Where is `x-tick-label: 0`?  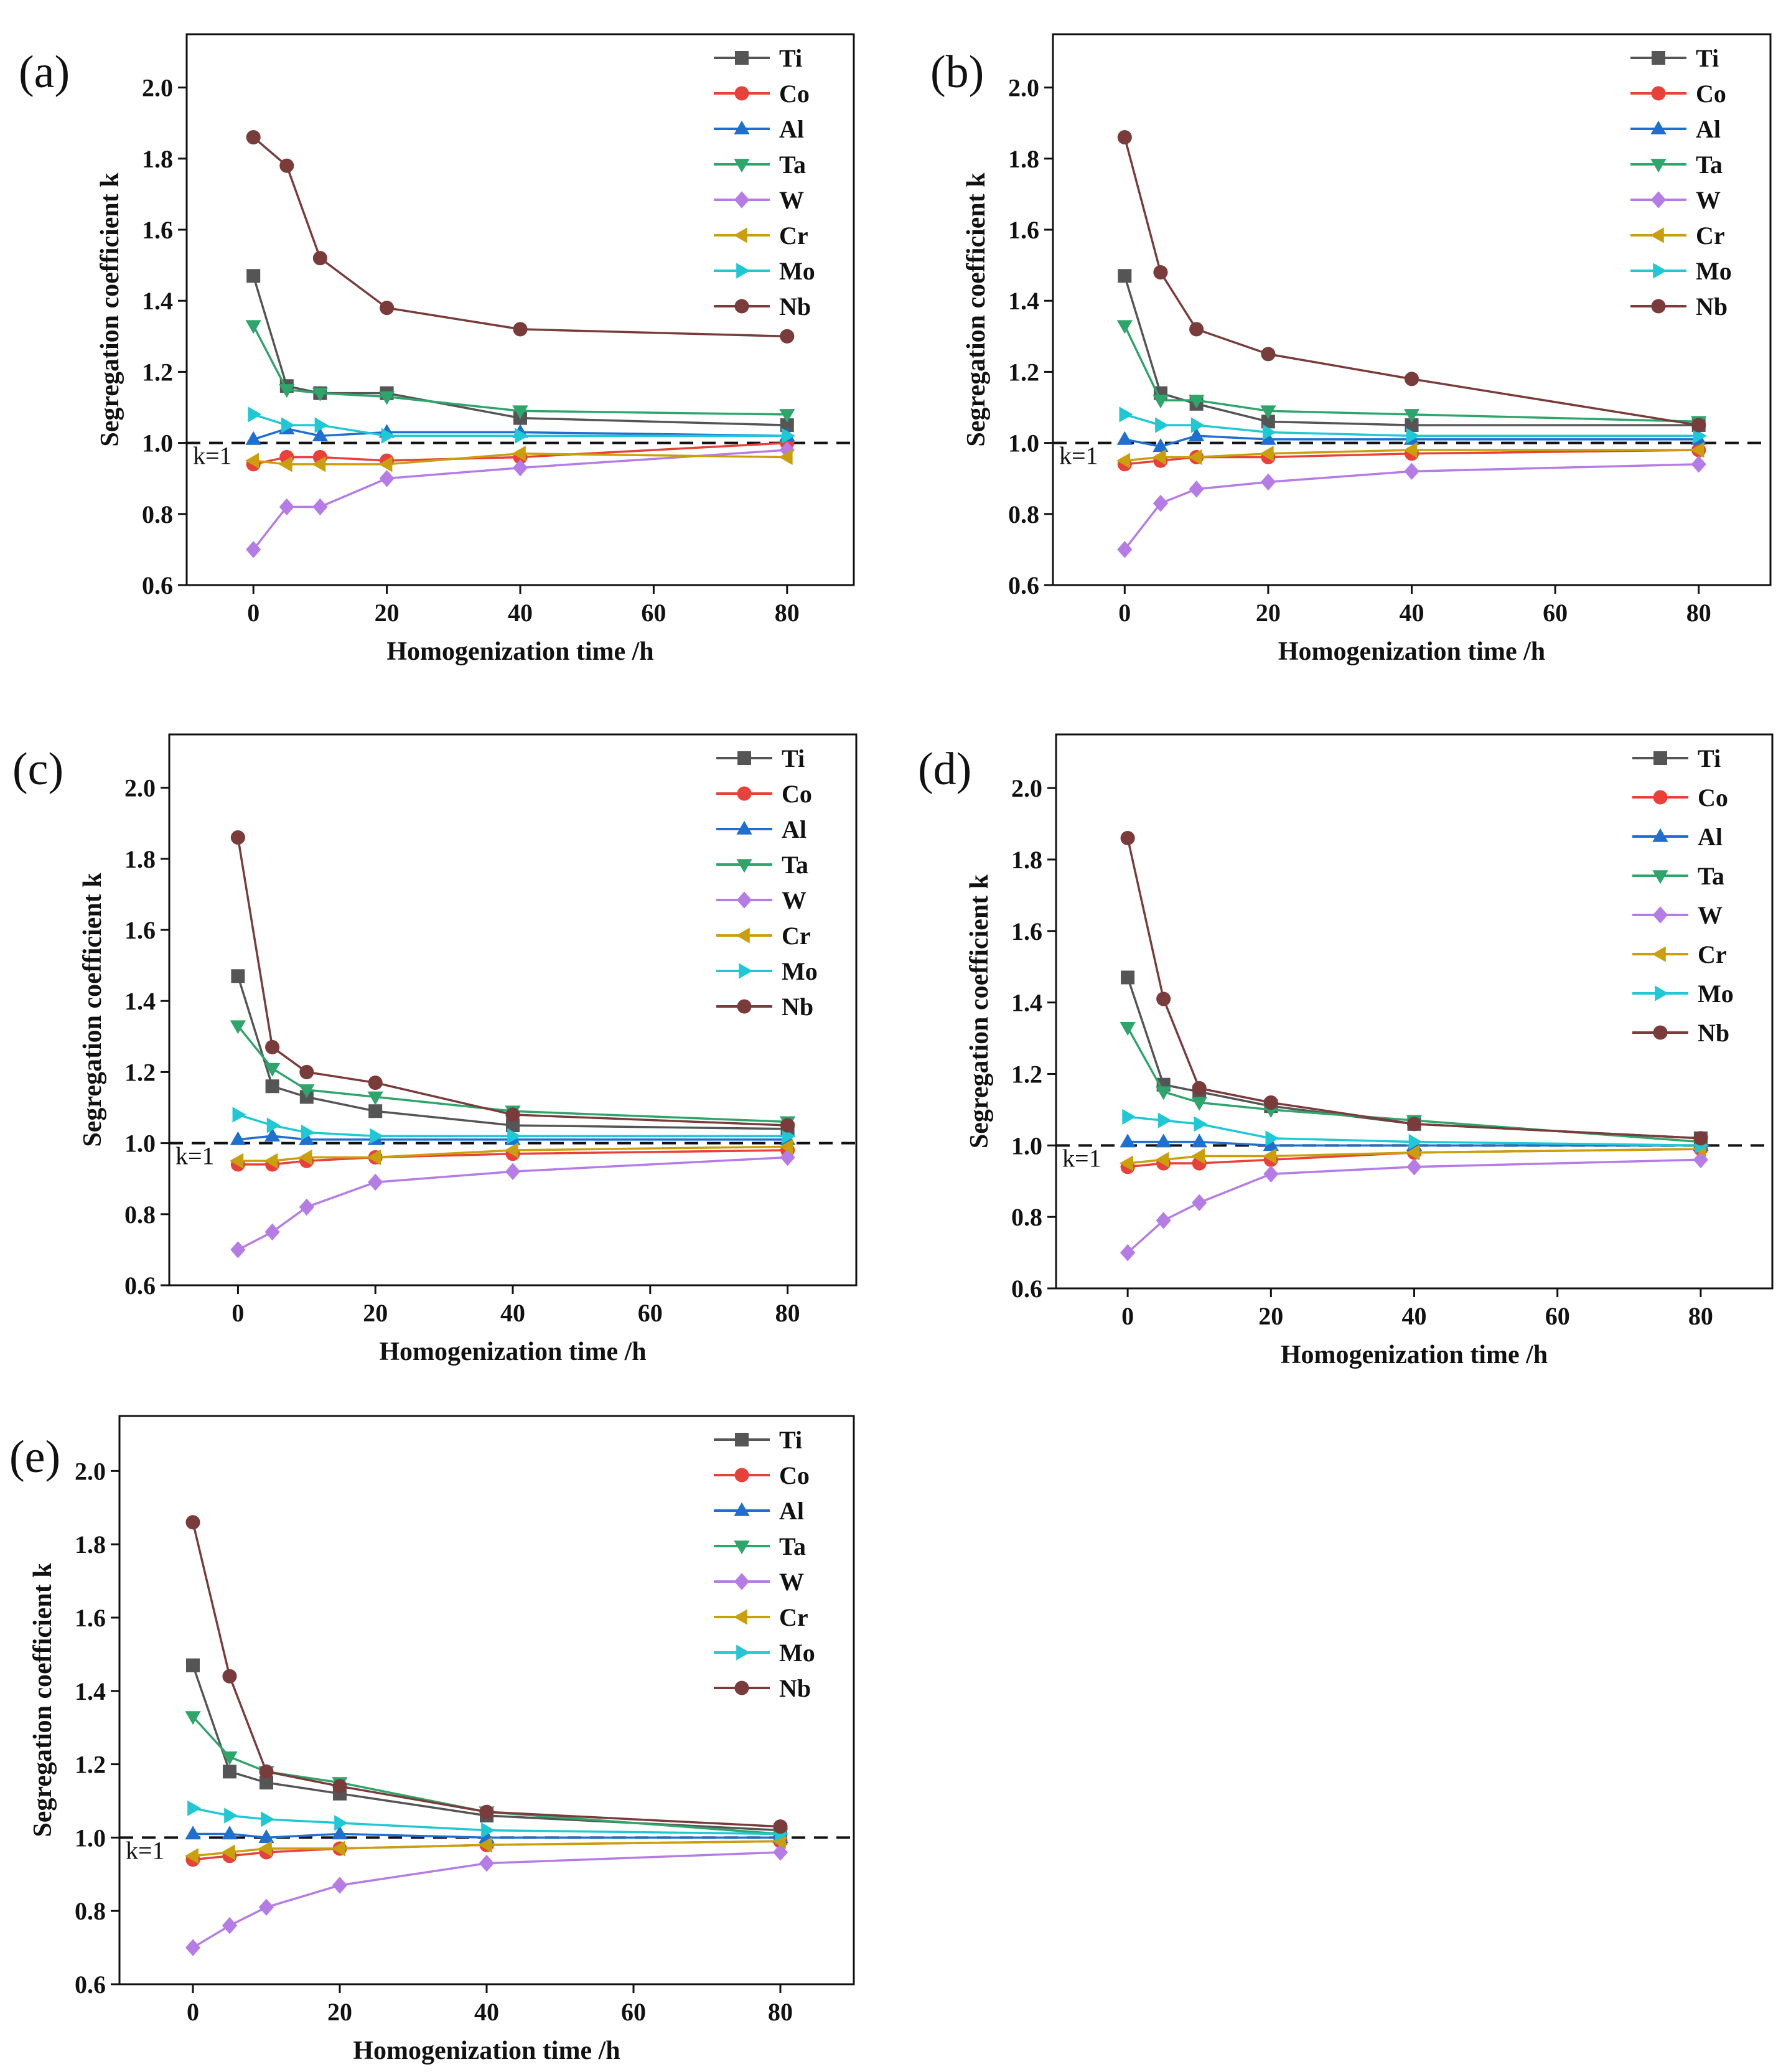
x-tick-label: 0 is located at coordinates (253, 613).